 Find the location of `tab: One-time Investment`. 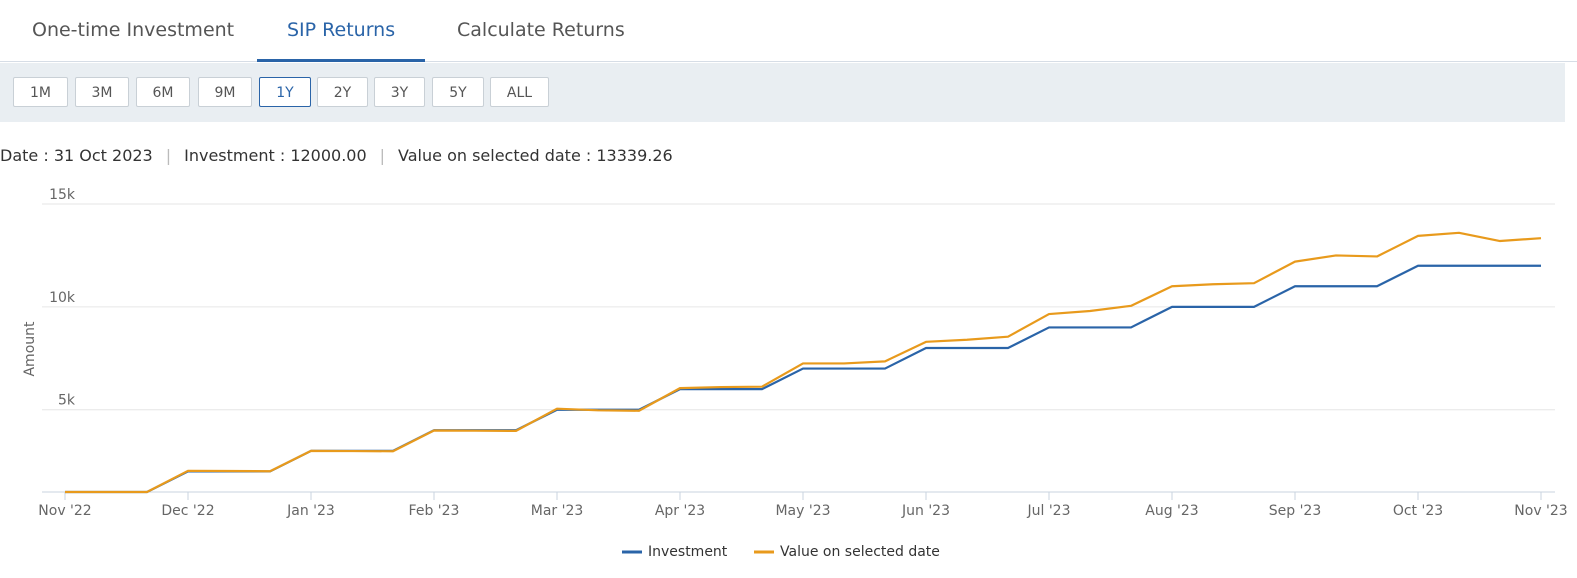

tab: One-time Investment is located at coordinates (133, 30).